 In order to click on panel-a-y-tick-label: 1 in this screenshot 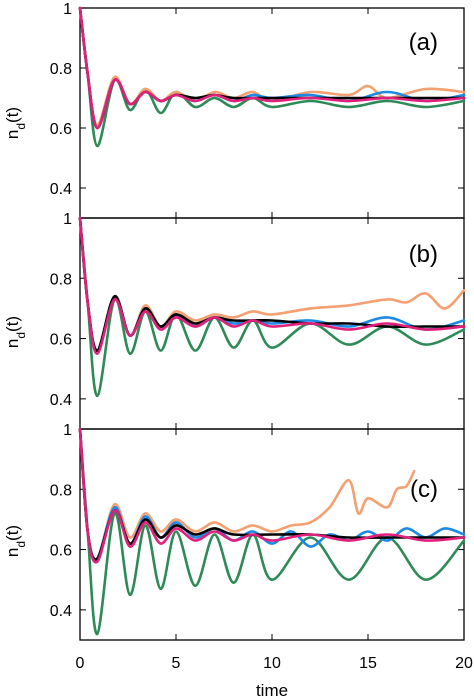, I will do `click(67, 9)`.